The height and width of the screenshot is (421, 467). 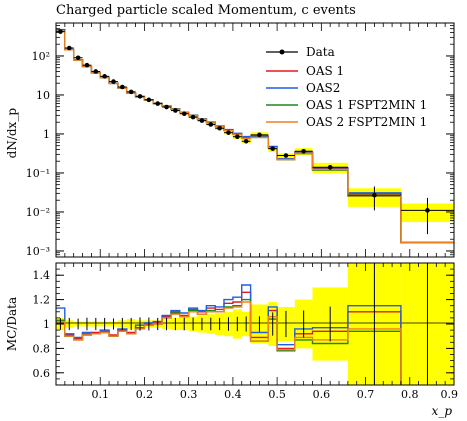 I want to click on x-tick-label: 0.2, so click(x=145, y=394).